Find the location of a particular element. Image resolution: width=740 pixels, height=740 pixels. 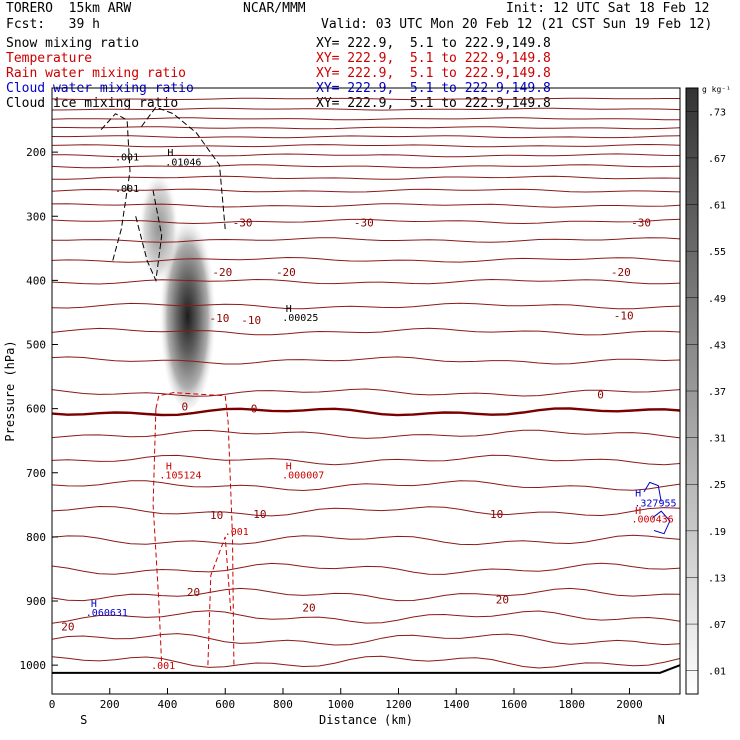

cloud-ice-contour-right is located at coordinates (183, 168).